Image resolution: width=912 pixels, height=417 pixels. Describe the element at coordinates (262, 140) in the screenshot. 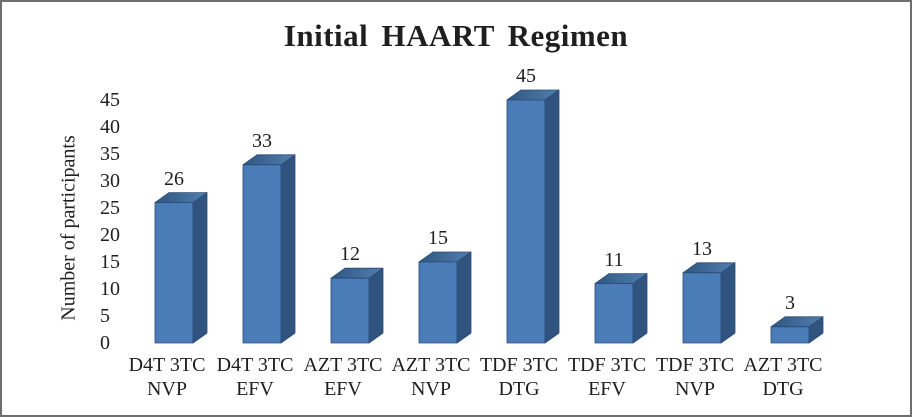

I see `bar-value-label: 33` at that location.